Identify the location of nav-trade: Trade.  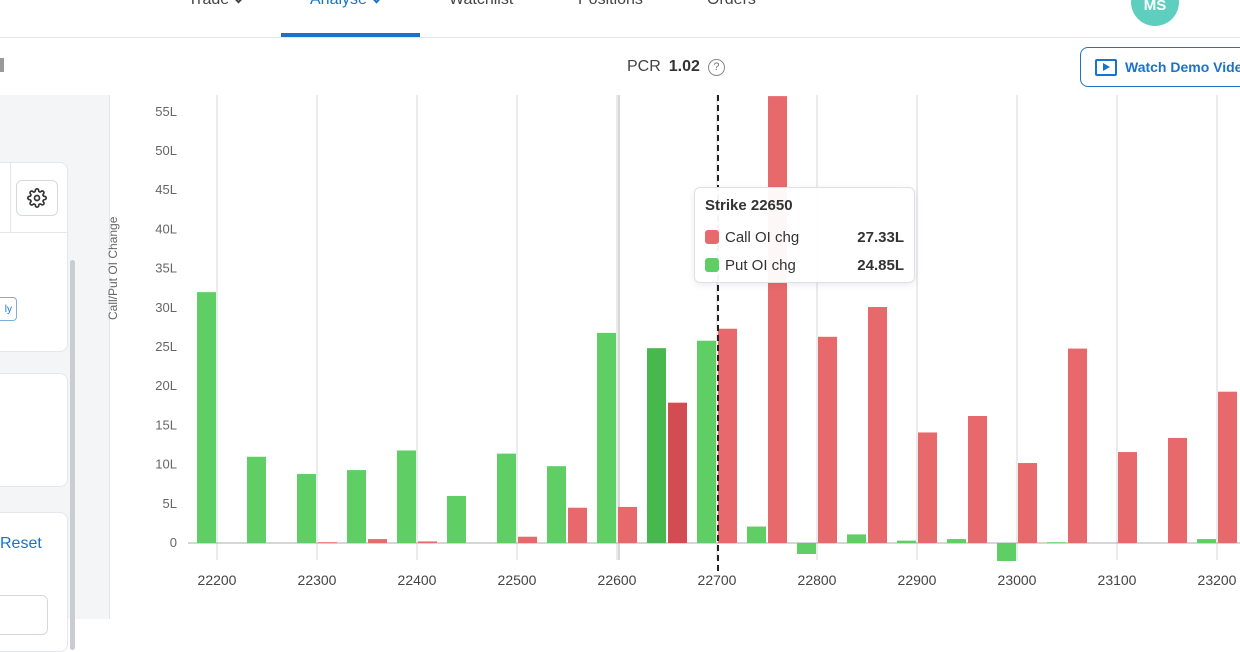
(216, 5).